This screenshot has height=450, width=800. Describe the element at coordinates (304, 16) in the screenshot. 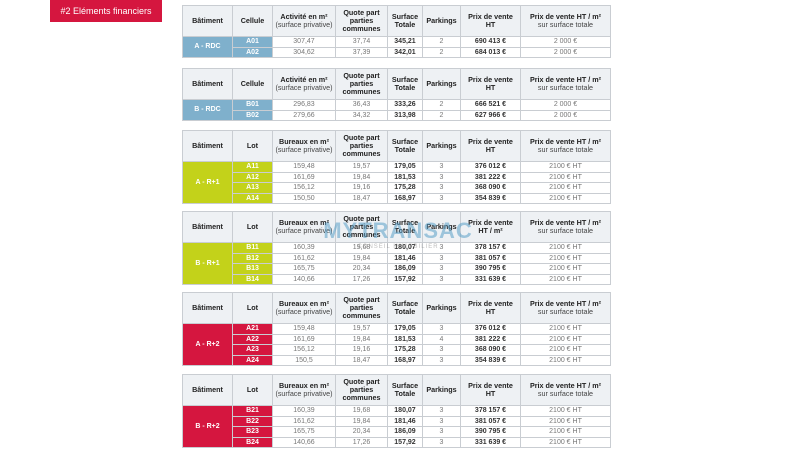

I see `header-text: Activité en m²` at that location.